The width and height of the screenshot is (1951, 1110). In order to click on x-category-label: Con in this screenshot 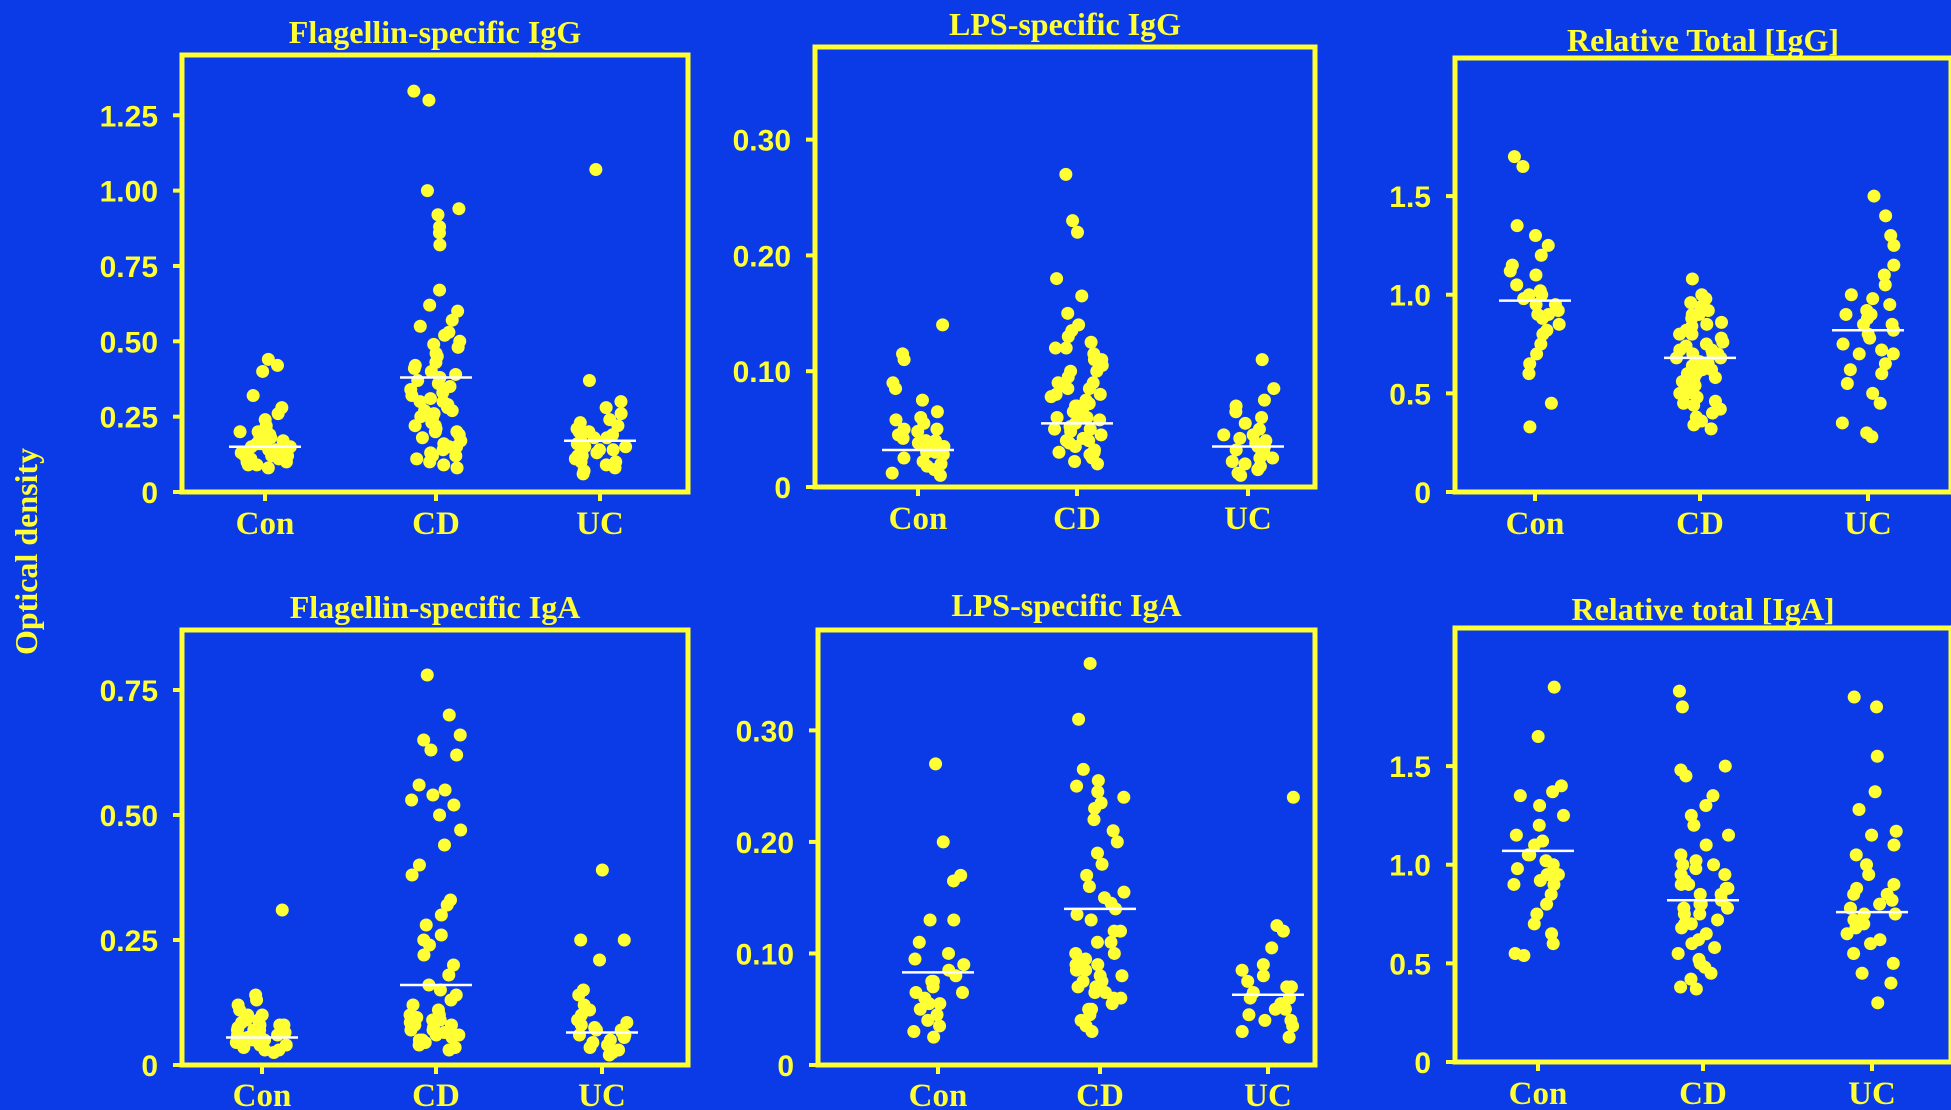, I will do `click(262, 1094)`.